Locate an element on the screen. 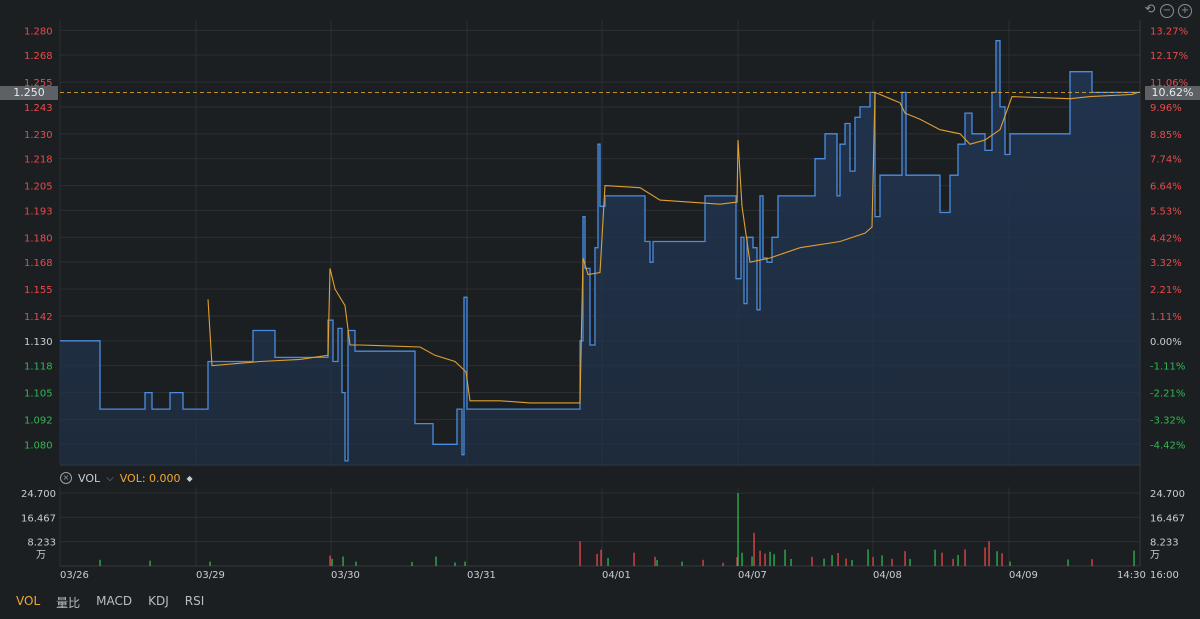 Image resolution: width=1200 pixels, height=619 pixels. y-tick-label: 1.168 is located at coordinates (38, 263).